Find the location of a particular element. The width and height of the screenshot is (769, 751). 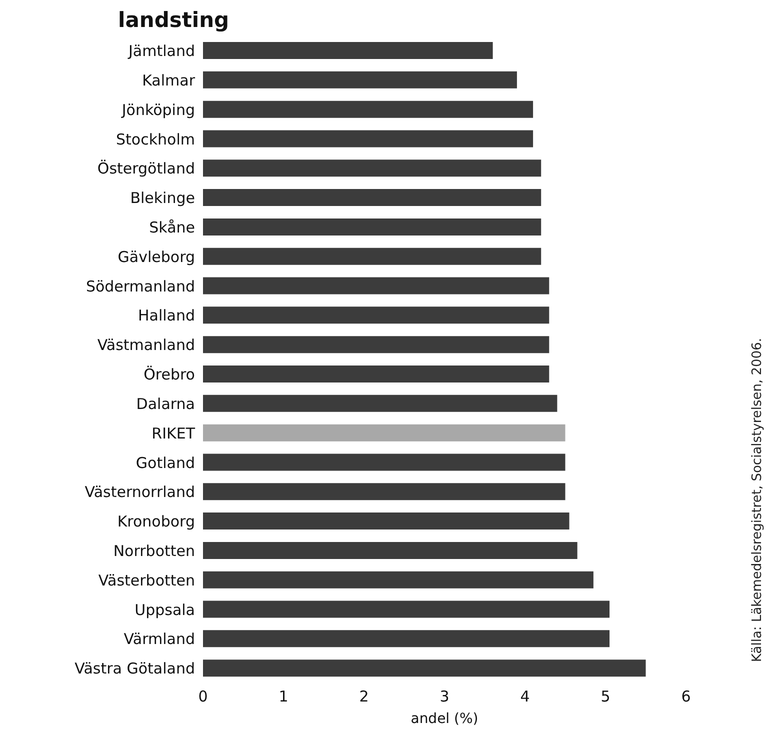

y-tick-label: Västerbotten is located at coordinates (146, 580).